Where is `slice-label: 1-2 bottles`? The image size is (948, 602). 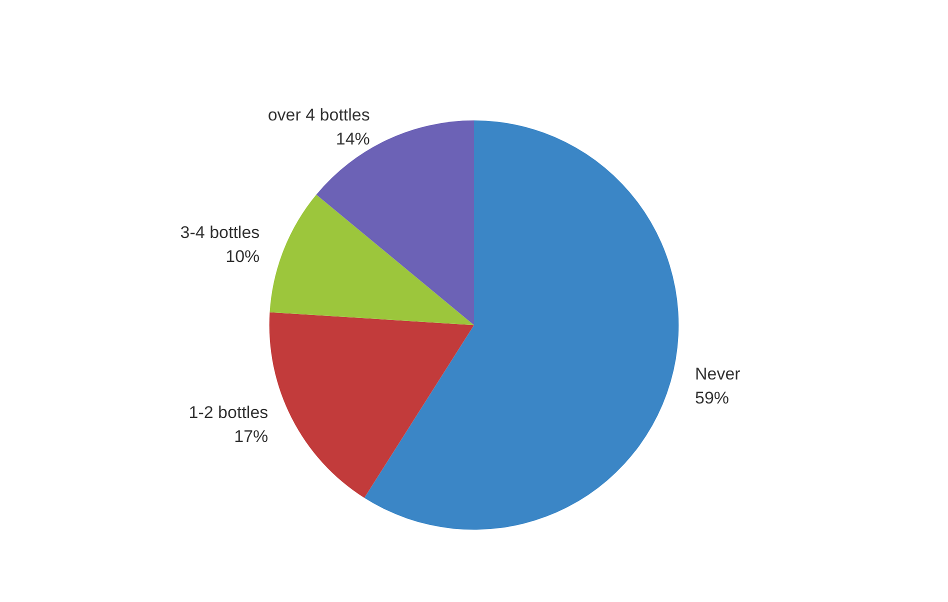 slice-label: 1-2 bottles is located at coordinates (228, 412).